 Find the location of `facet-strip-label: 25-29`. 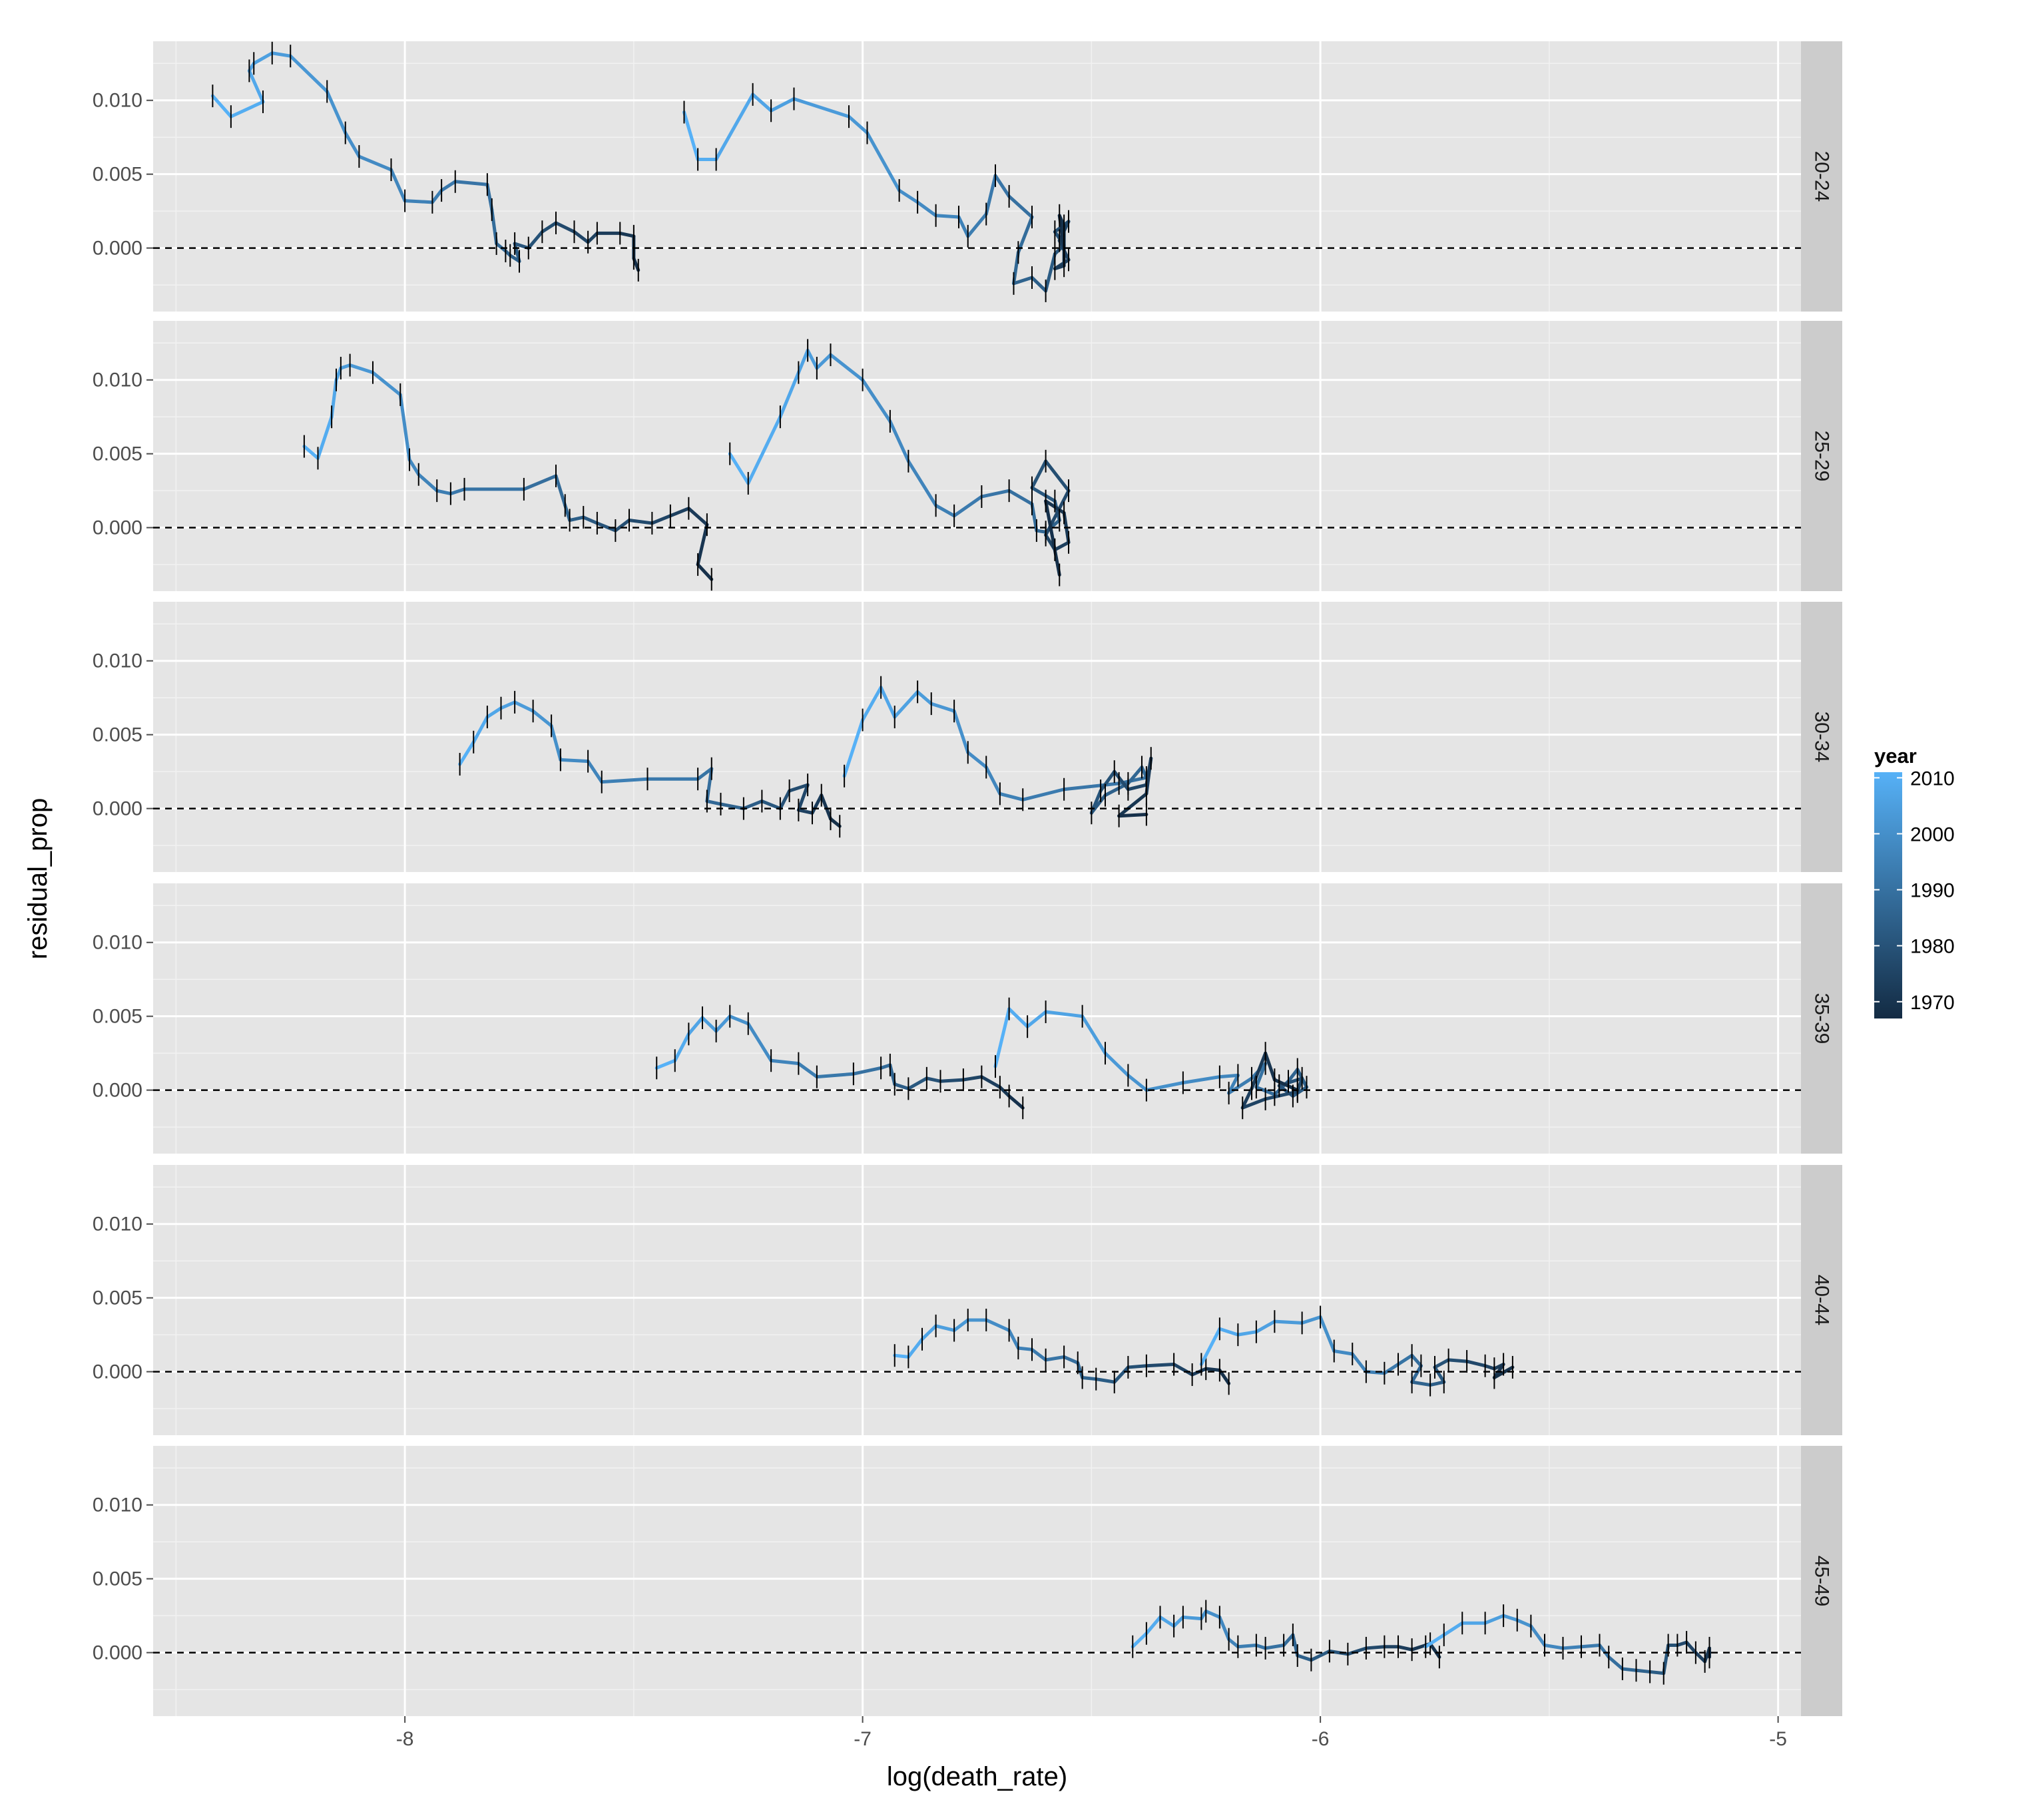

facet-strip-label: 25-29 is located at coordinates (1822, 456).